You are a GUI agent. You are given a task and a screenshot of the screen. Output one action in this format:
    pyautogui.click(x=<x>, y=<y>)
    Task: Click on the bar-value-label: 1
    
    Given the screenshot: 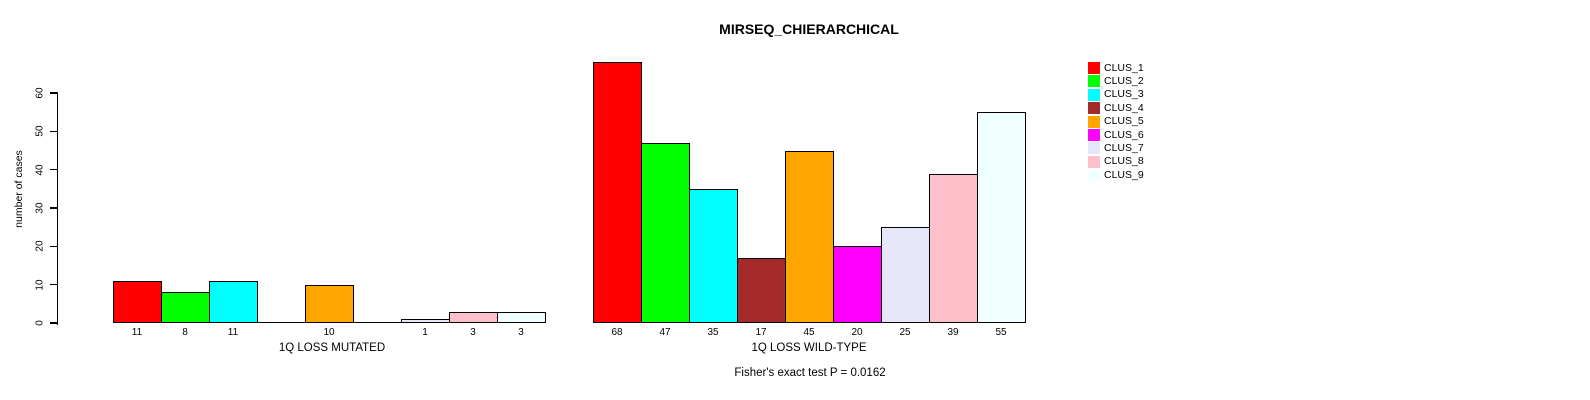 What is the action you would take?
    pyautogui.click(x=425, y=332)
    